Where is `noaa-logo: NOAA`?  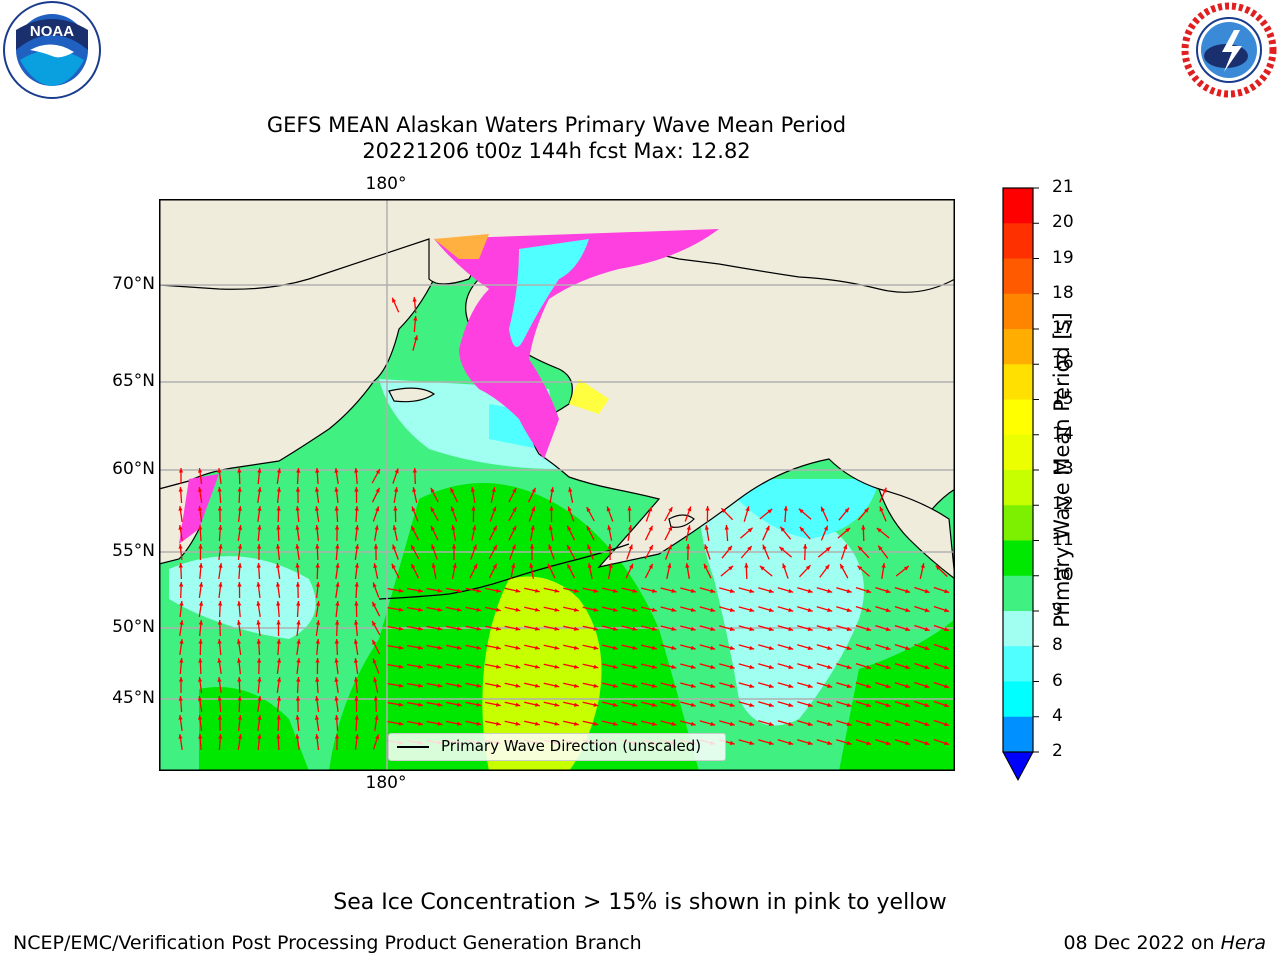 noaa-logo: NOAA is located at coordinates (52, 52).